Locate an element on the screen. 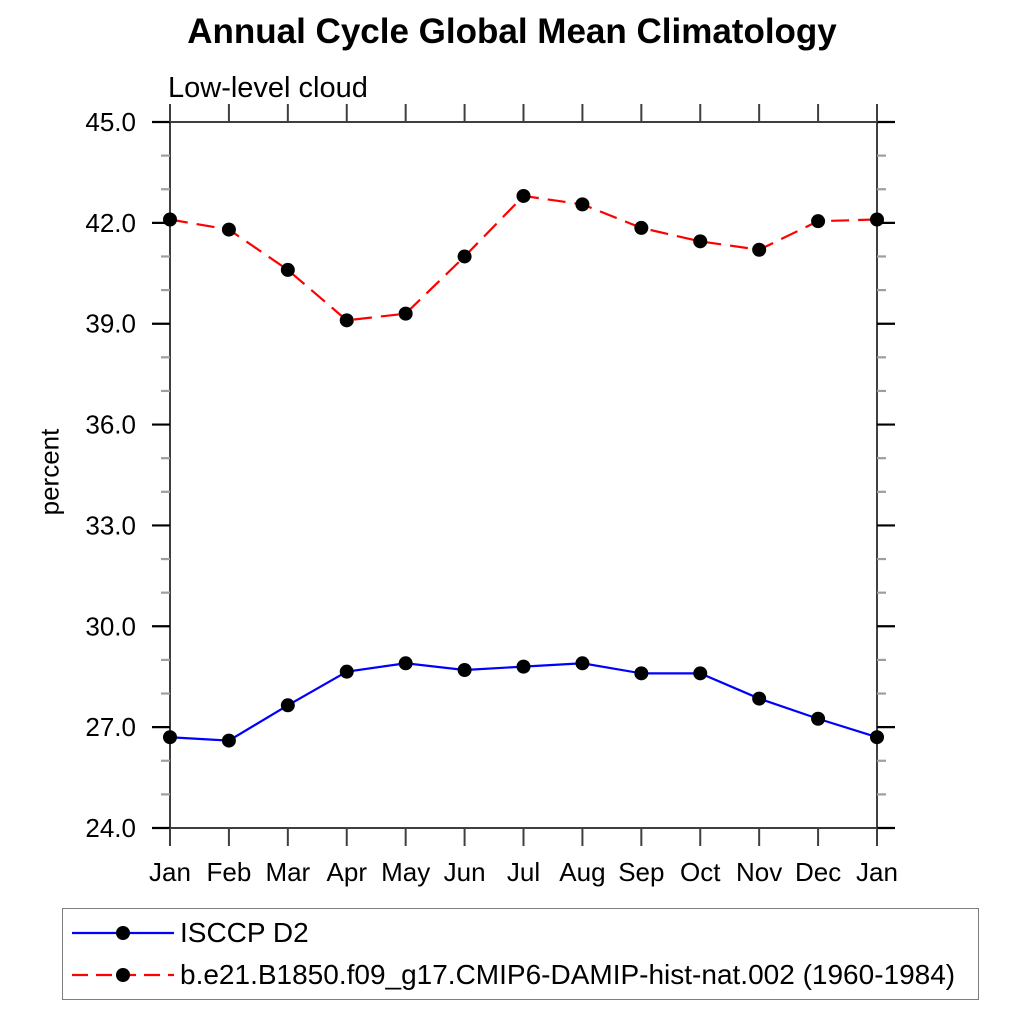  y-axis-tick-label: 30.0 is located at coordinates (110, 626).